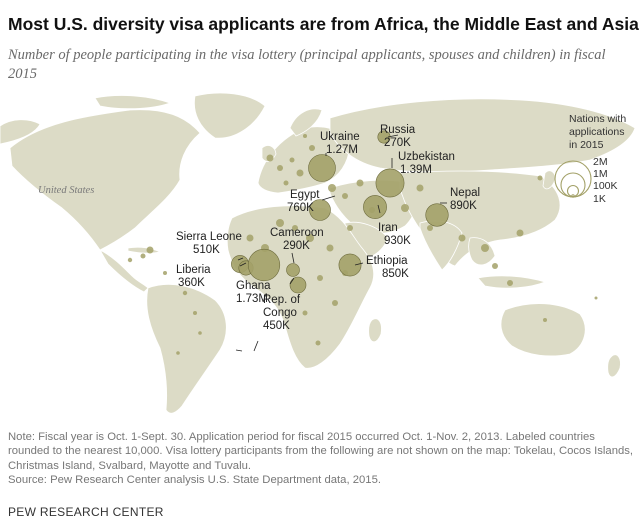 This screenshot has height=531, width=640. Describe the element at coordinates (614, 366) in the screenshot. I see `land-new-zealand` at that location.